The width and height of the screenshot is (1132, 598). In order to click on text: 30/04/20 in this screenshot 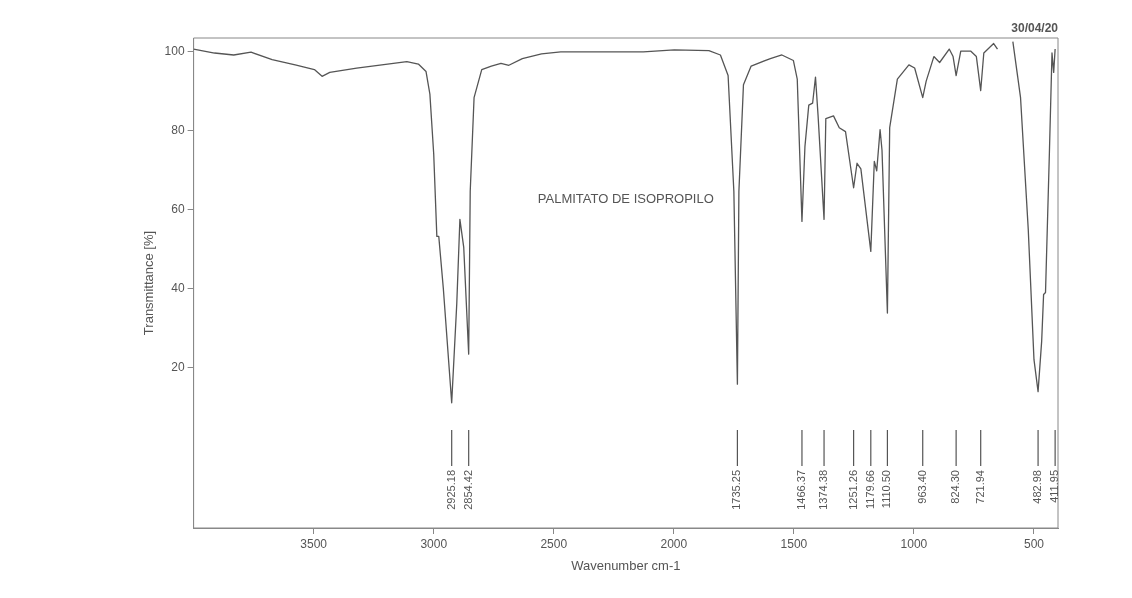, I will do `click(1035, 28)`.